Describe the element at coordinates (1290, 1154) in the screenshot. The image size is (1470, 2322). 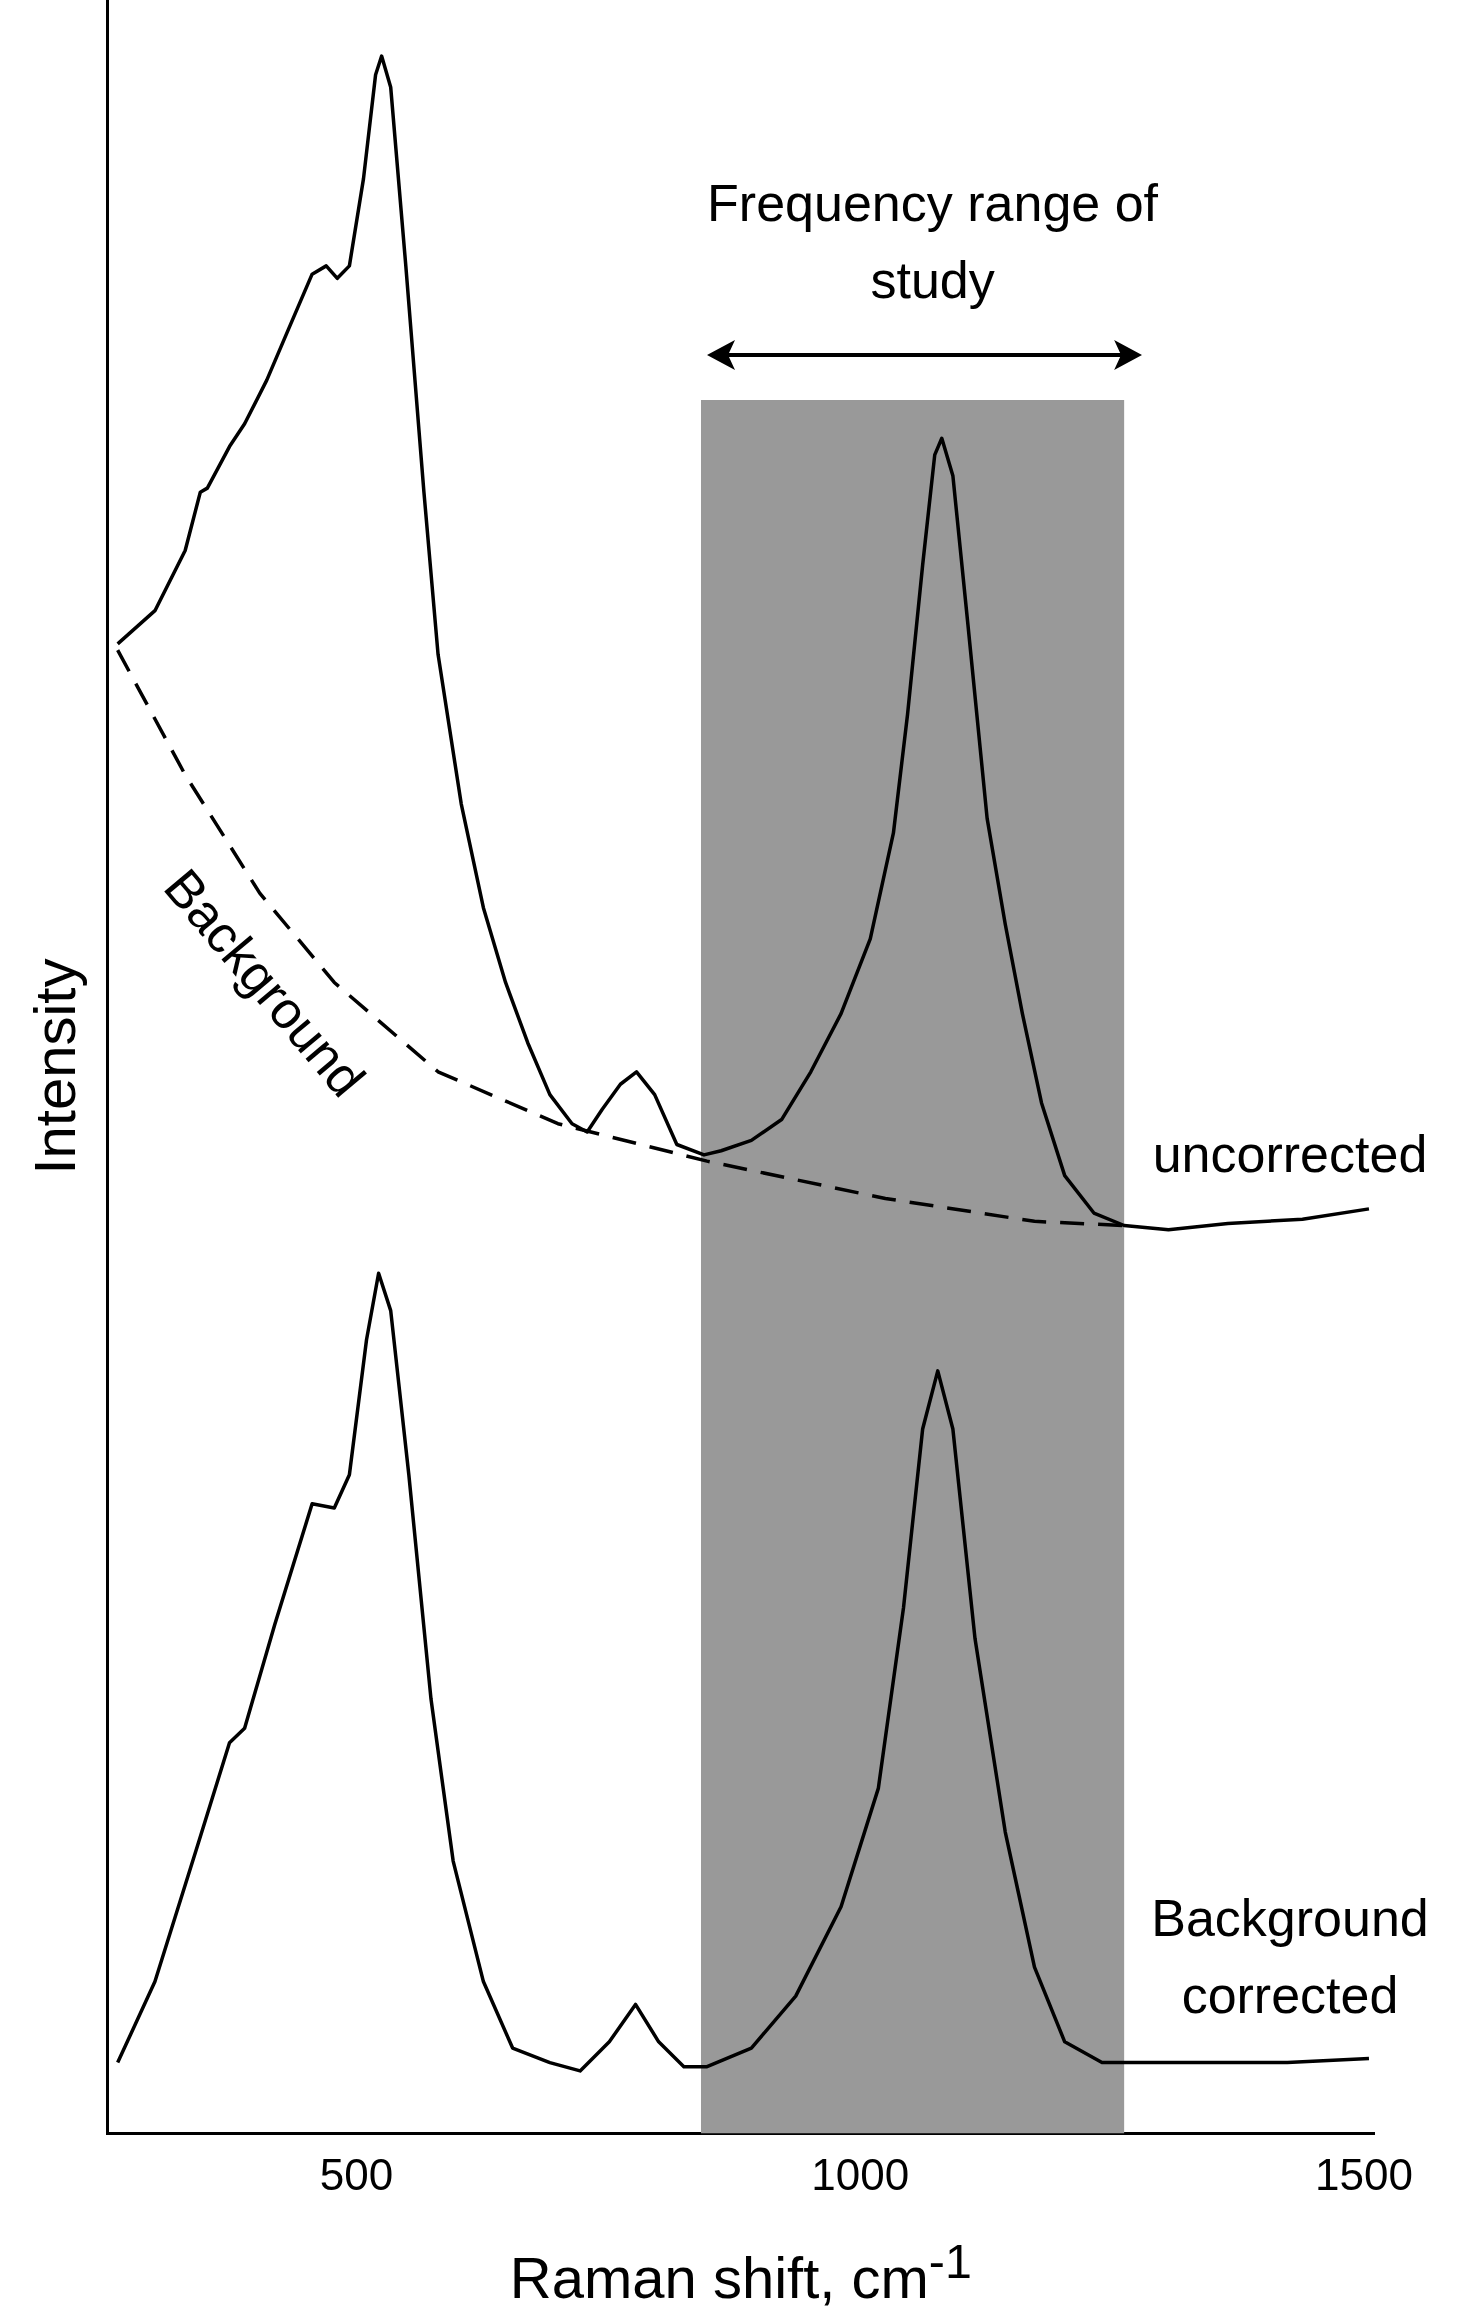
I see `series-label: uncorrected` at that location.